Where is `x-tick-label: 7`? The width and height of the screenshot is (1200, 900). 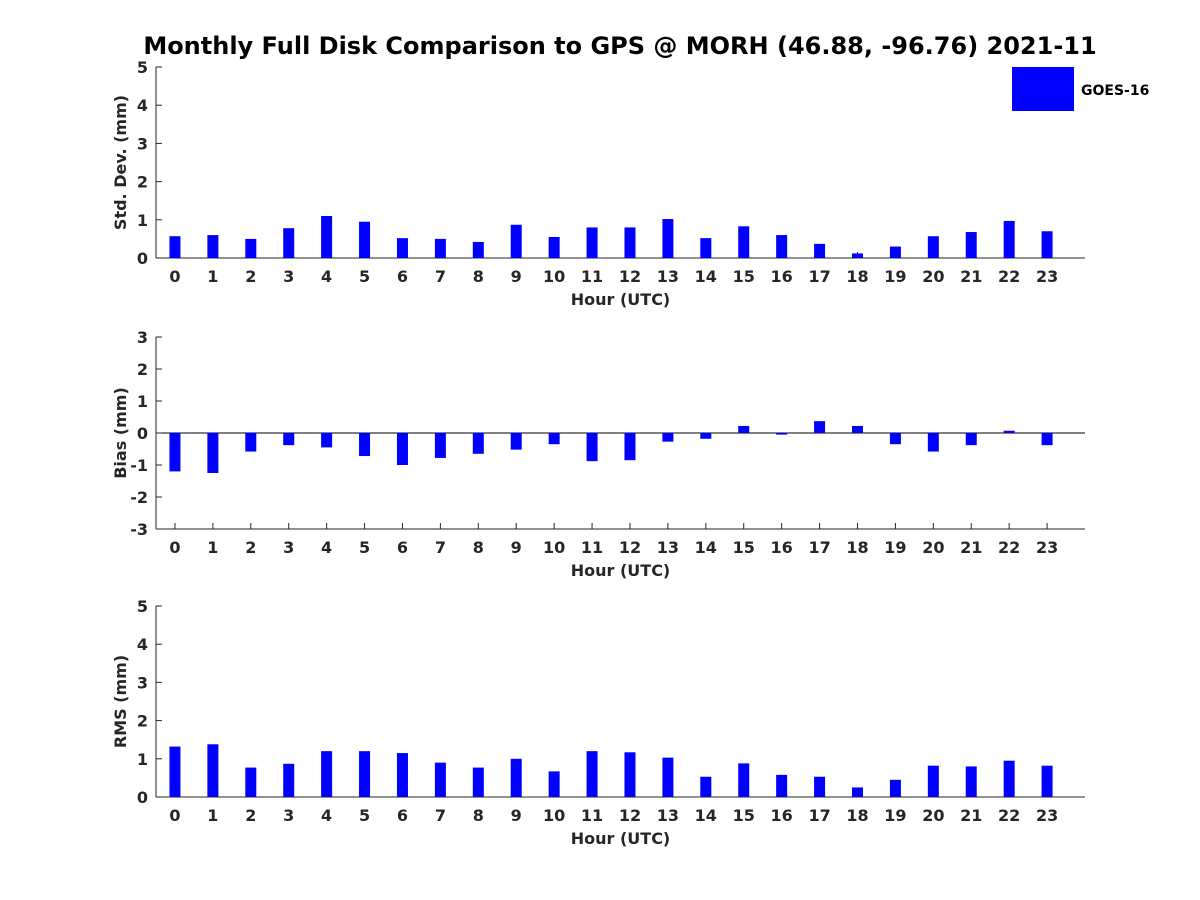 x-tick-label: 7 is located at coordinates (440, 547).